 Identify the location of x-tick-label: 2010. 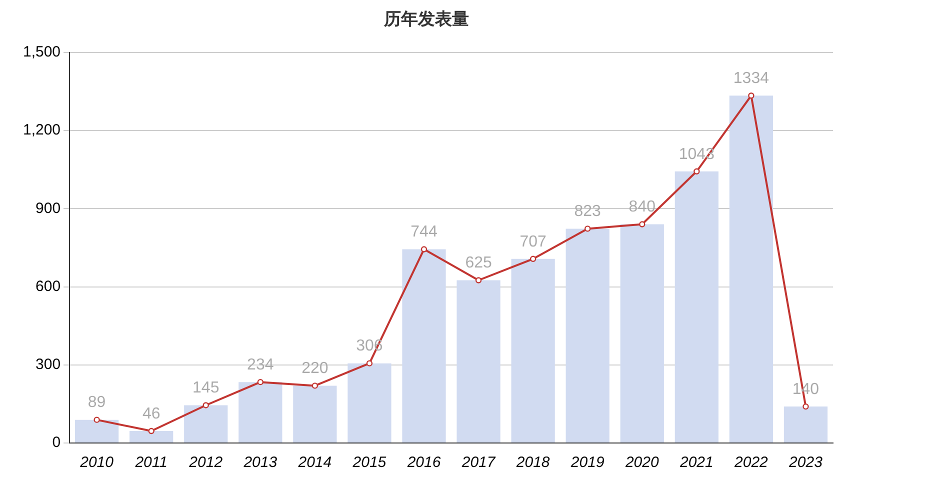
(96, 463).